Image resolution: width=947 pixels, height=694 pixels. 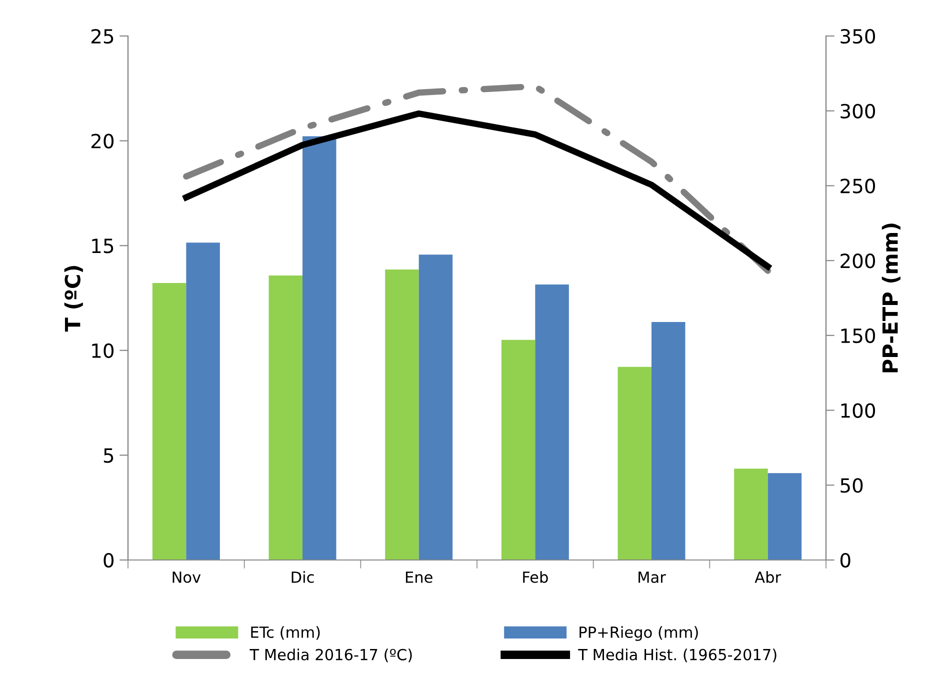 What do you see at coordinates (419, 577) in the screenshot?
I see `x-tick-label: Ene` at bounding box center [419, 577].